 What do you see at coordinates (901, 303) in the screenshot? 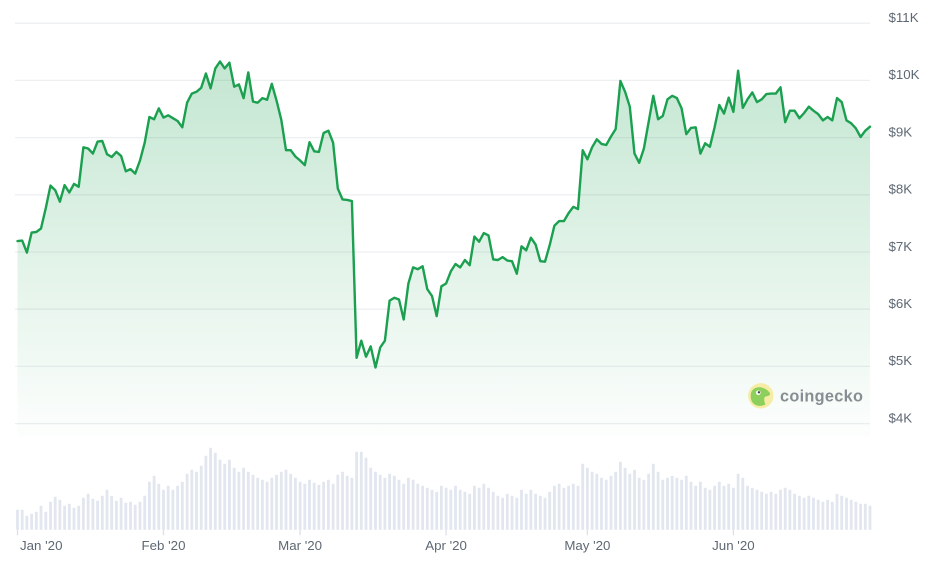
I see `svg-text: $6K` at bounding box center [901, 303].